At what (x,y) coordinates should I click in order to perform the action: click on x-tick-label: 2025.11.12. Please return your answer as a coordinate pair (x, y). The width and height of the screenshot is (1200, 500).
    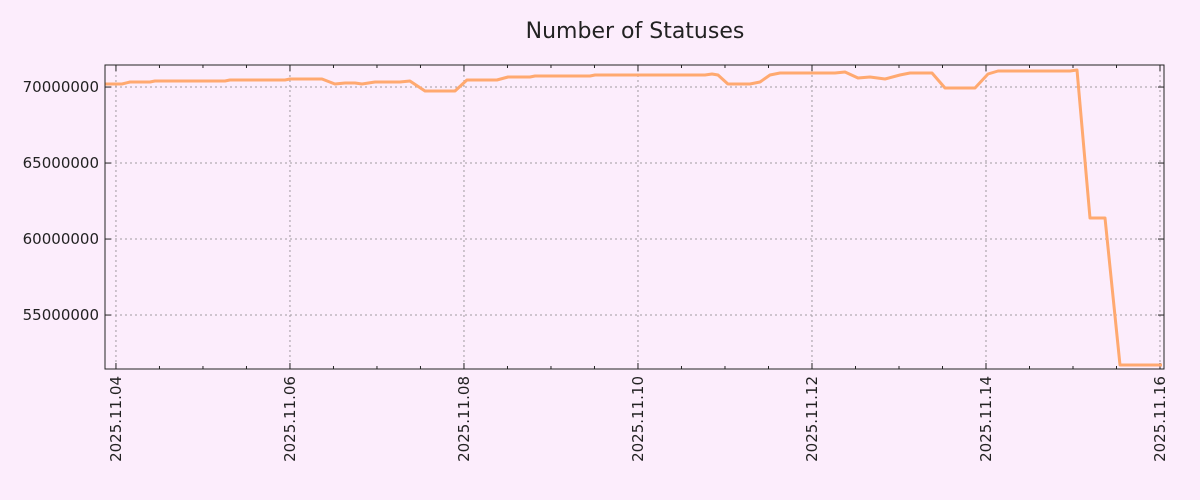
    Looking at the image, I should click on (812, 419).